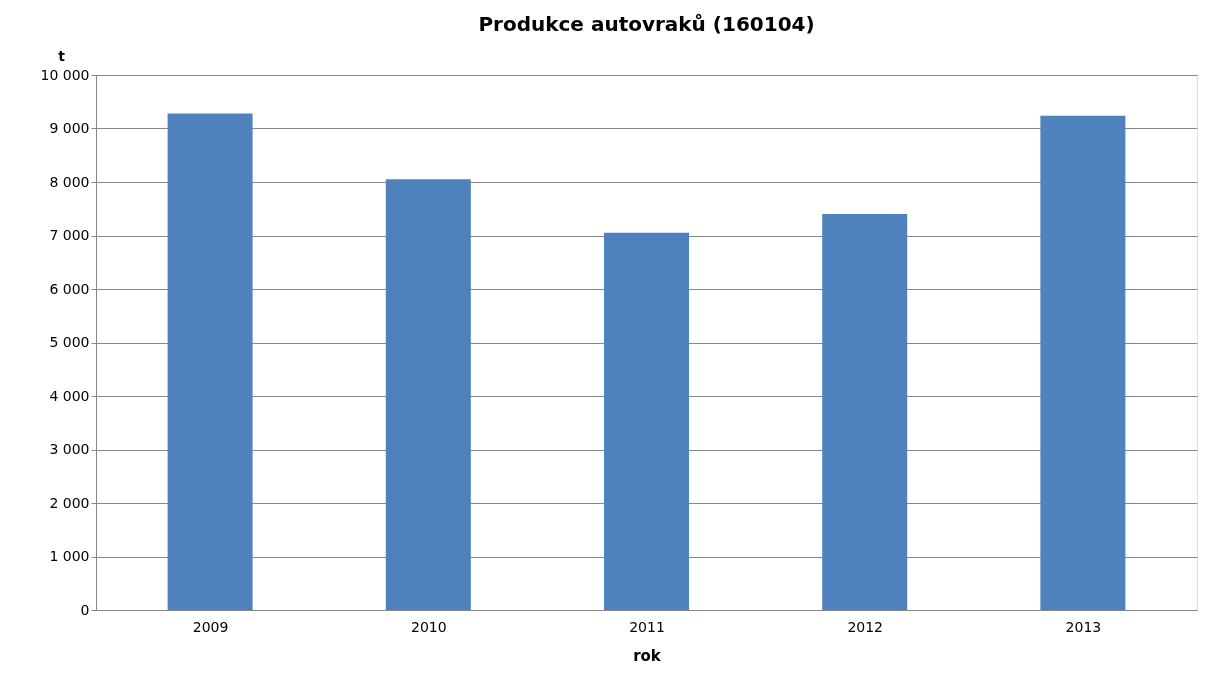  Describe the element at coordinates (65, 74) in the screenshot. I see `y-tick-label: 10 000` at that location.